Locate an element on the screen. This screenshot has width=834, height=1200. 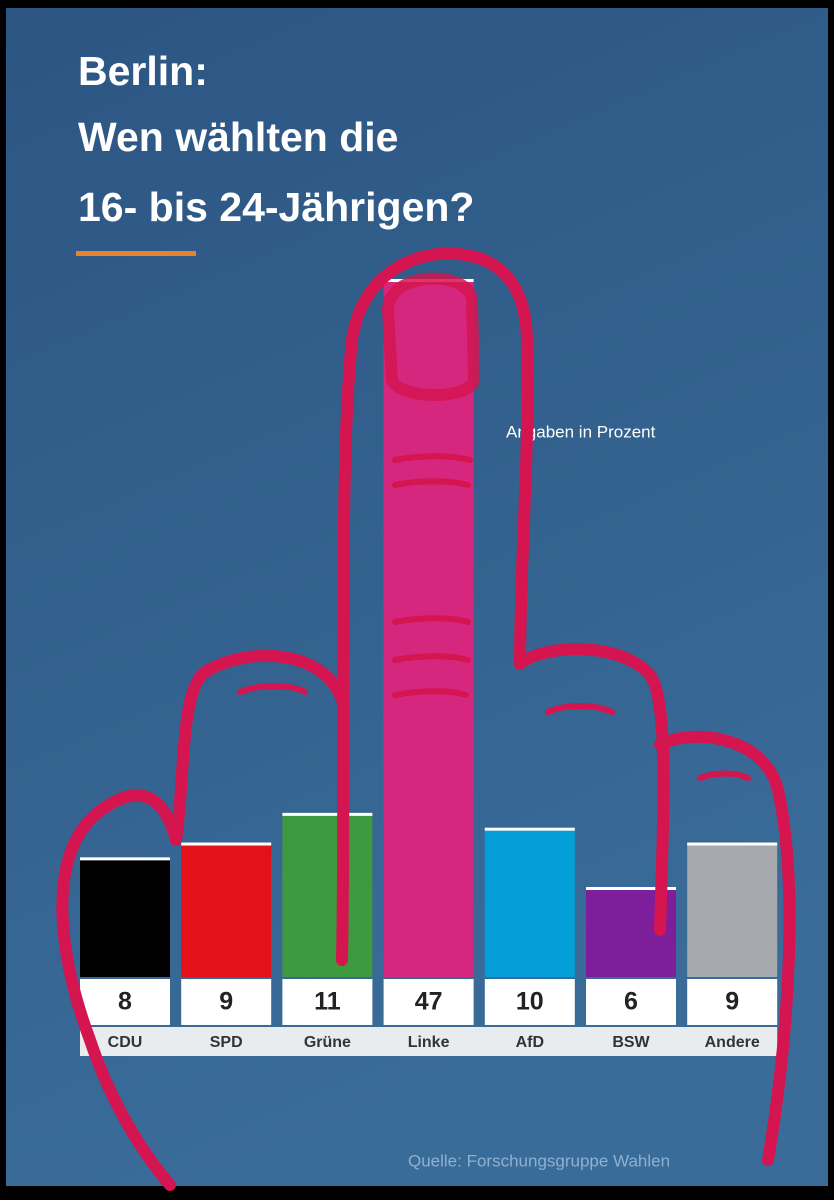
category-label: Grüne is located at coordinates (327, 1042).